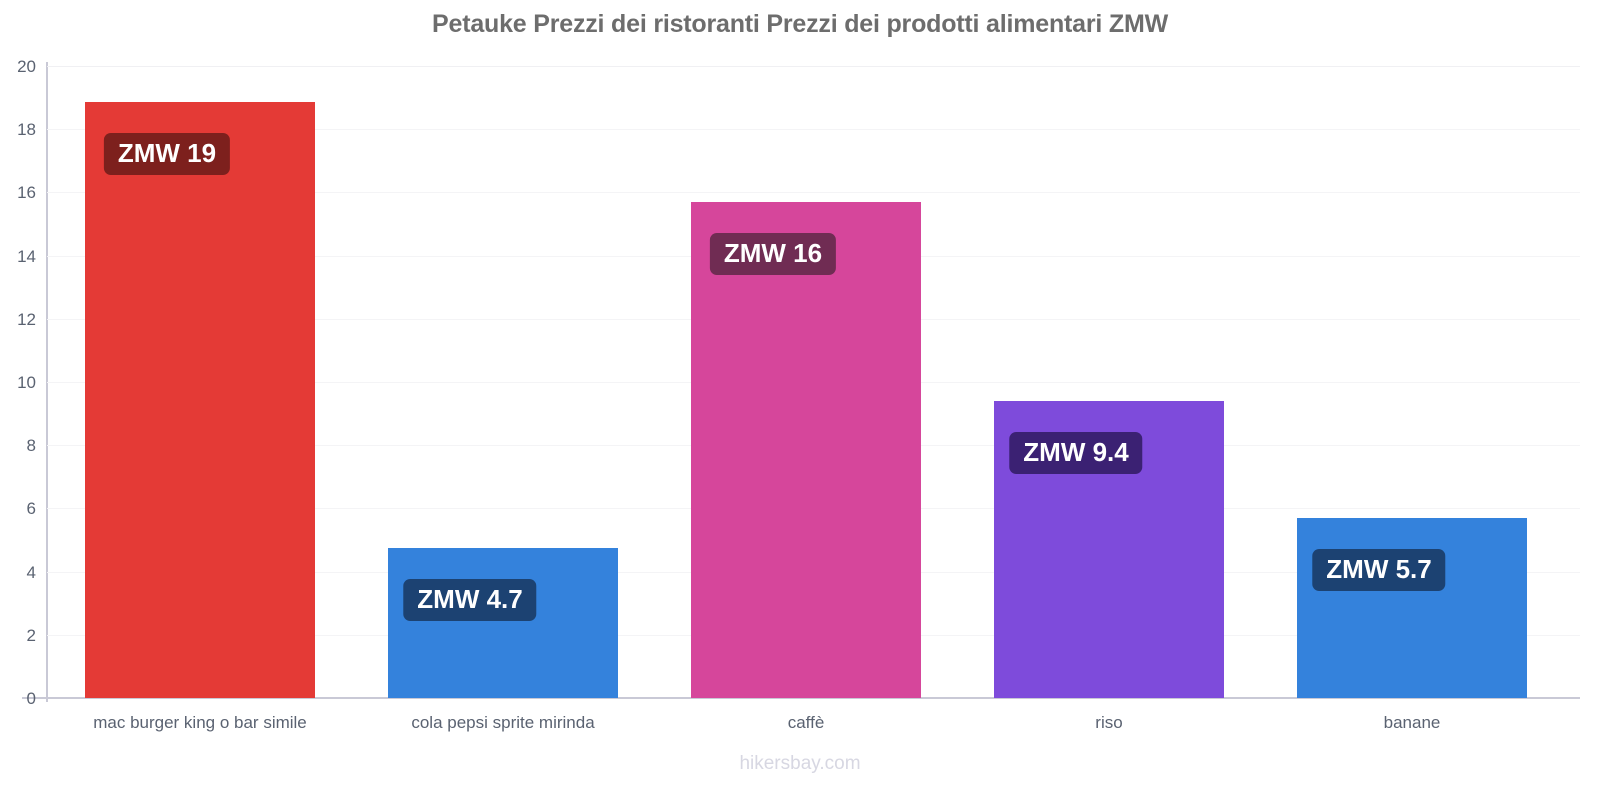  What do you see at coordinates (167, 154) in the screenshot?
I see `bar-value-label: ZMW 19` at bounding box center [167, 154].